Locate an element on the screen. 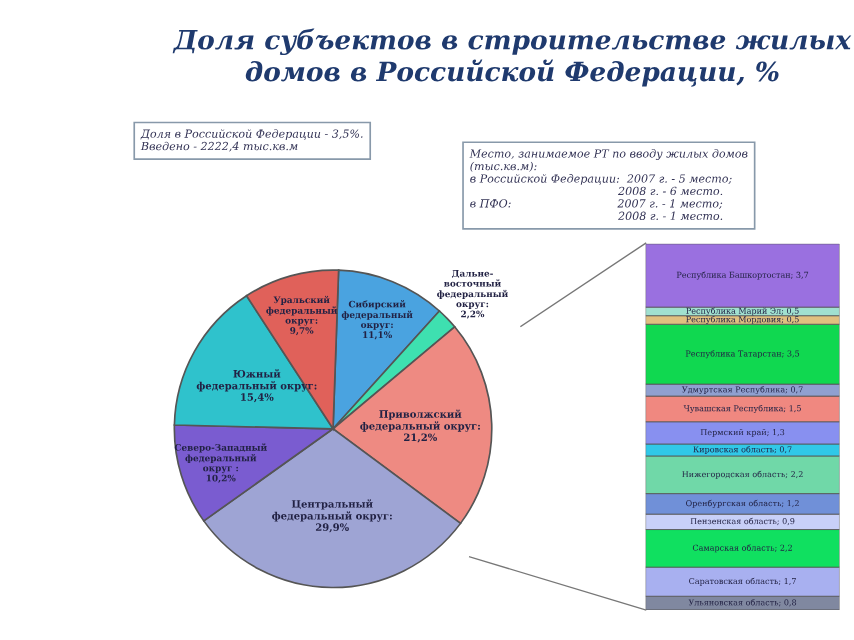 Image resolution: width=854 pixels, height=640 pixels. bar is located at coordinates (742, 275).